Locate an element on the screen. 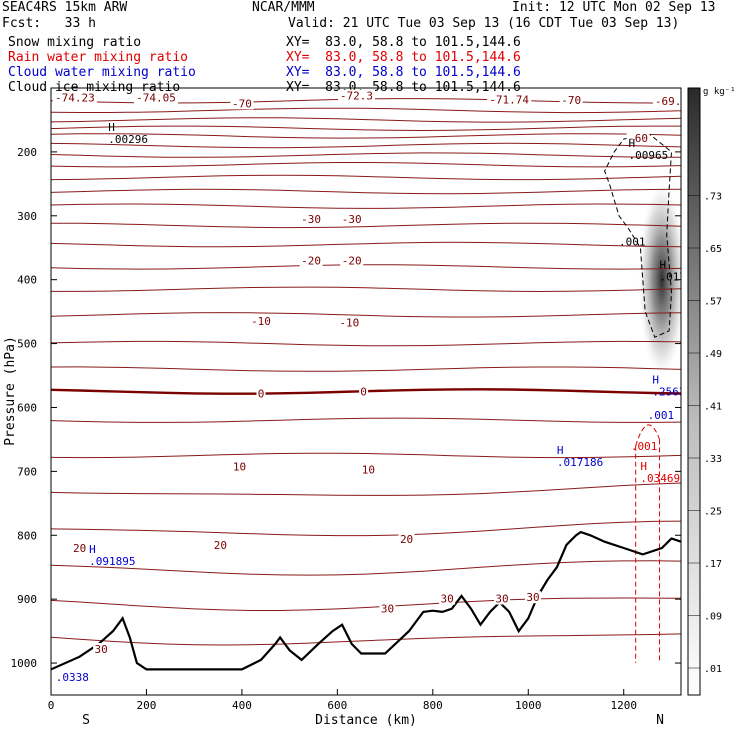  x-axis-label: Distance (km) is located at coordinates (366, 720).